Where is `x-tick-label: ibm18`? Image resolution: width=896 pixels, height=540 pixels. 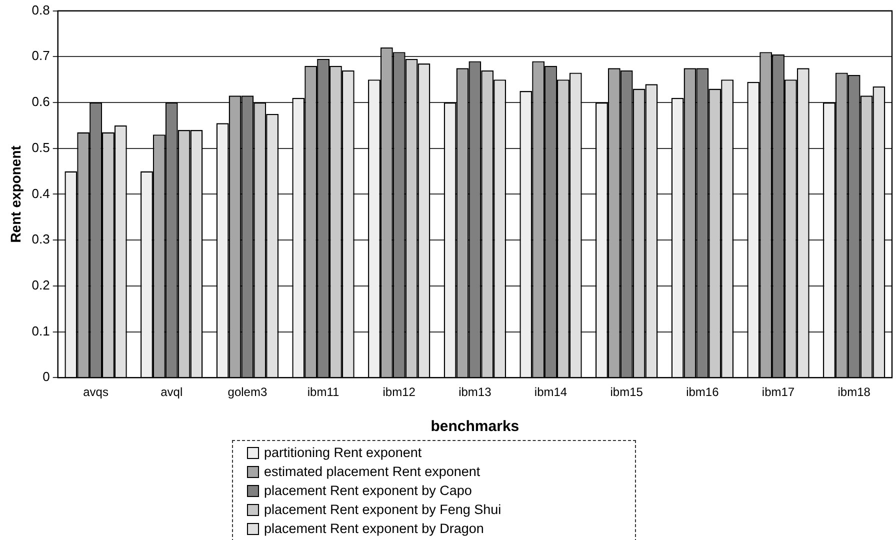
x-tick-label: ibm18 is located at coordinates (854, 392).